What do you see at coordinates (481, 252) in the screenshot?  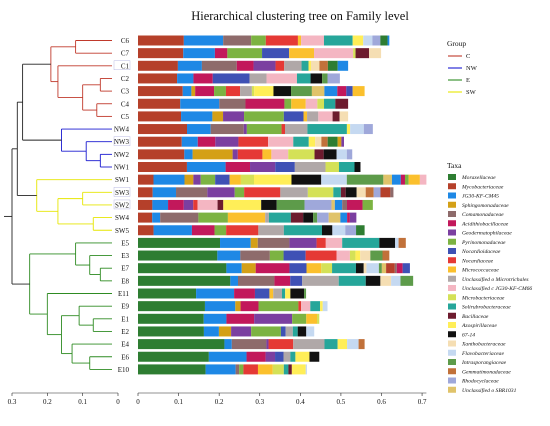 I see `taxa-legend-label: Nocardioidaceae` at bounding box center [481, 252].